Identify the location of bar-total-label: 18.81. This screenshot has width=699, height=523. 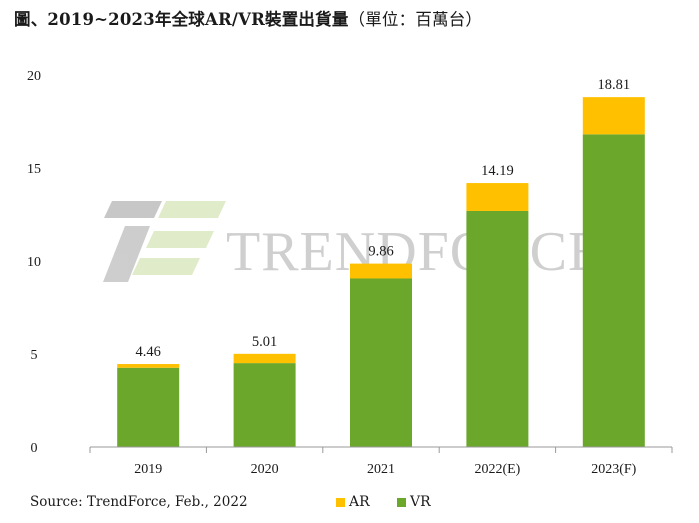
(613, 85).